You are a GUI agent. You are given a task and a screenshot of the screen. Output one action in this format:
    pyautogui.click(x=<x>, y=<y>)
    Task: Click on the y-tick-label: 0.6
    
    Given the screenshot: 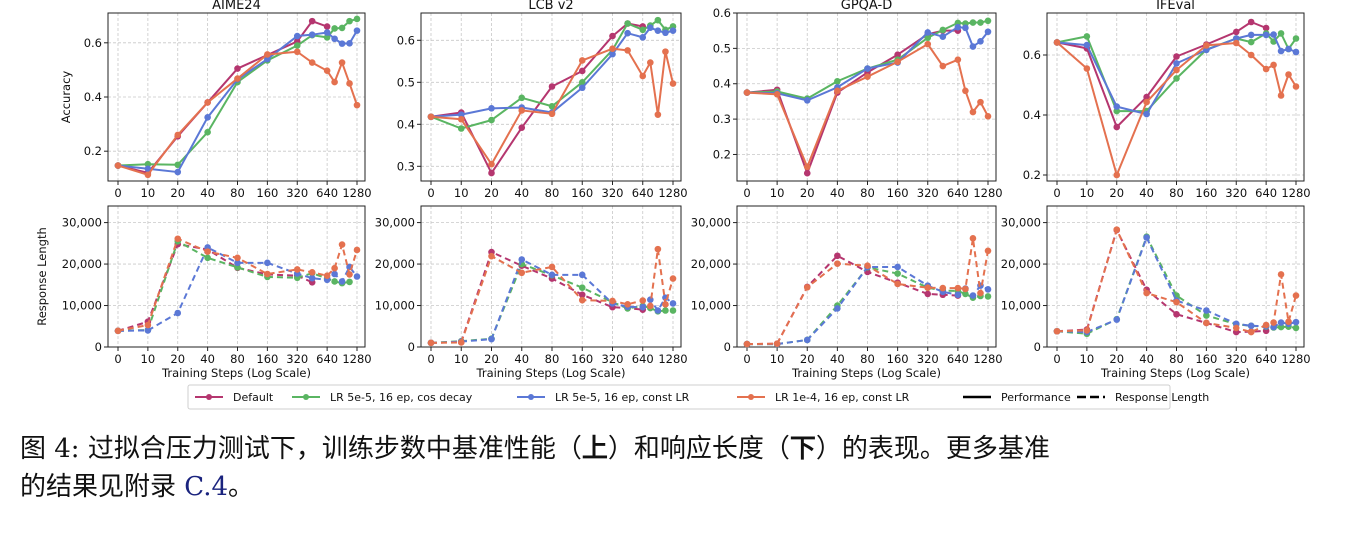 What is the action you would take?
    pyautogui.click(x=406, y=40)
    